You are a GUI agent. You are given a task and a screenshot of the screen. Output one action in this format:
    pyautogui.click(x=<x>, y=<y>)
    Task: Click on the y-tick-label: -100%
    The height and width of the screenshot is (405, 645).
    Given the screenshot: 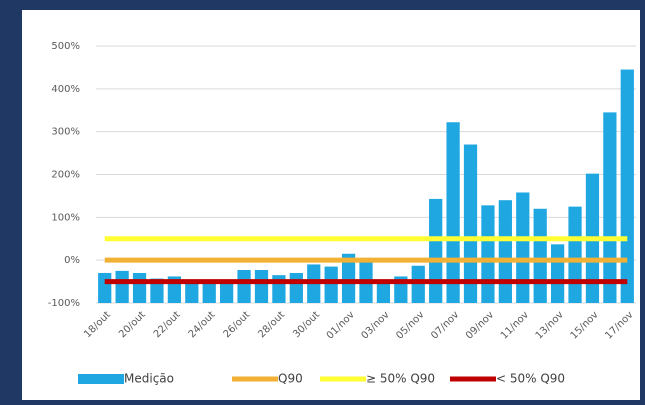 What is the action you would take?
    pyautogui.click(x=64, y=303)
    